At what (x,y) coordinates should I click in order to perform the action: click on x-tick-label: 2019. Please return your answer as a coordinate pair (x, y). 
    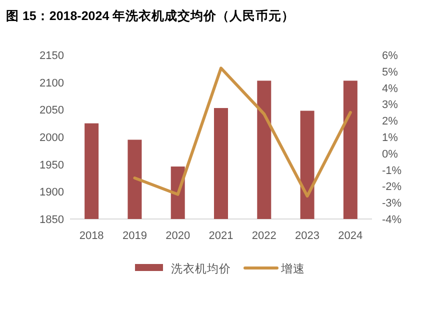
    Looking at the image, I should click on (134, 236).